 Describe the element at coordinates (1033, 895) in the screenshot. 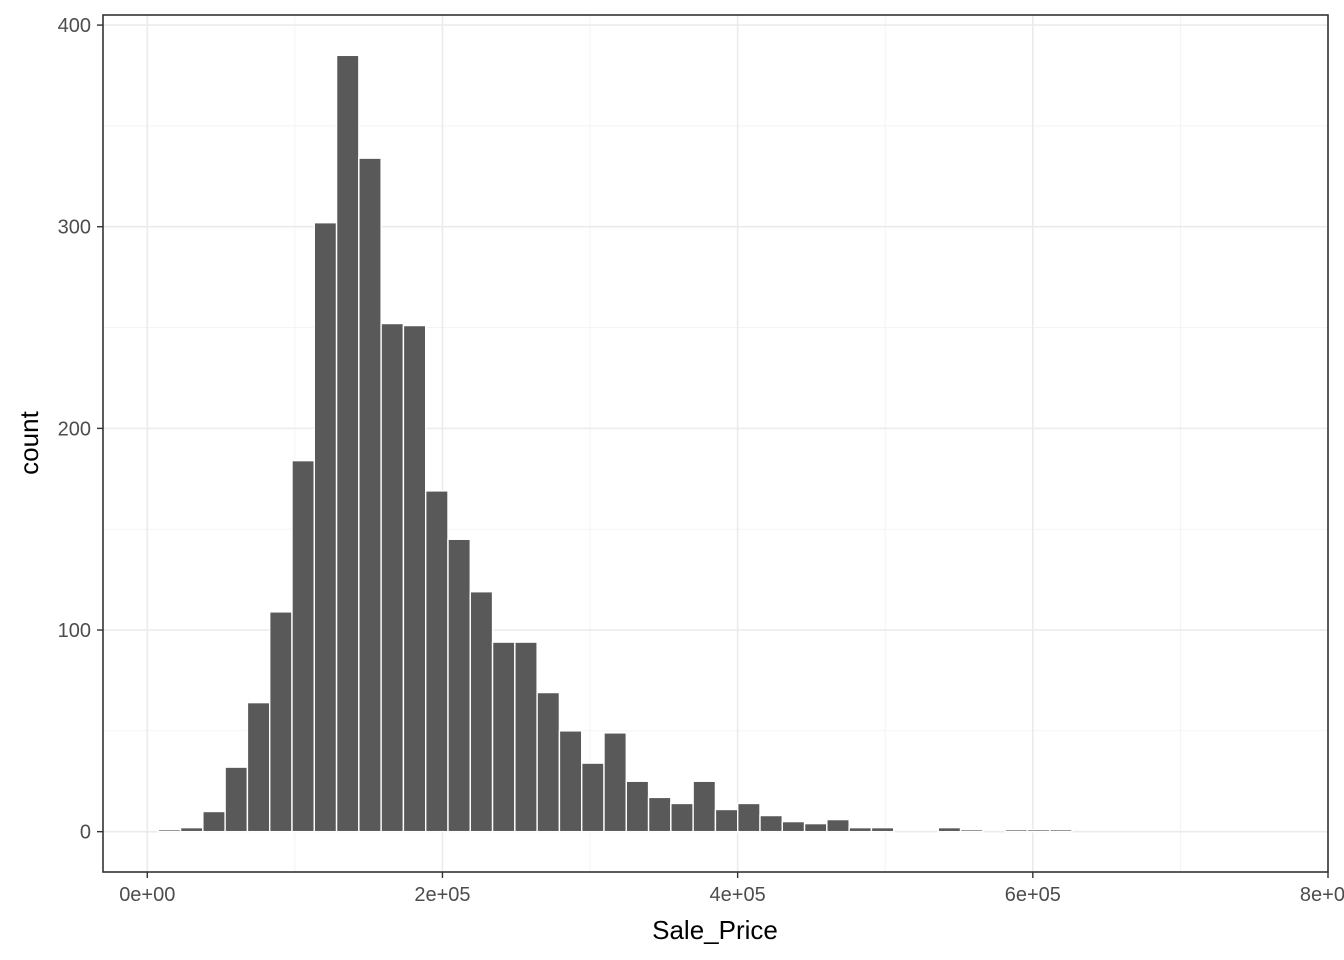

I see `x-tick-label: 6e+05` at that location.